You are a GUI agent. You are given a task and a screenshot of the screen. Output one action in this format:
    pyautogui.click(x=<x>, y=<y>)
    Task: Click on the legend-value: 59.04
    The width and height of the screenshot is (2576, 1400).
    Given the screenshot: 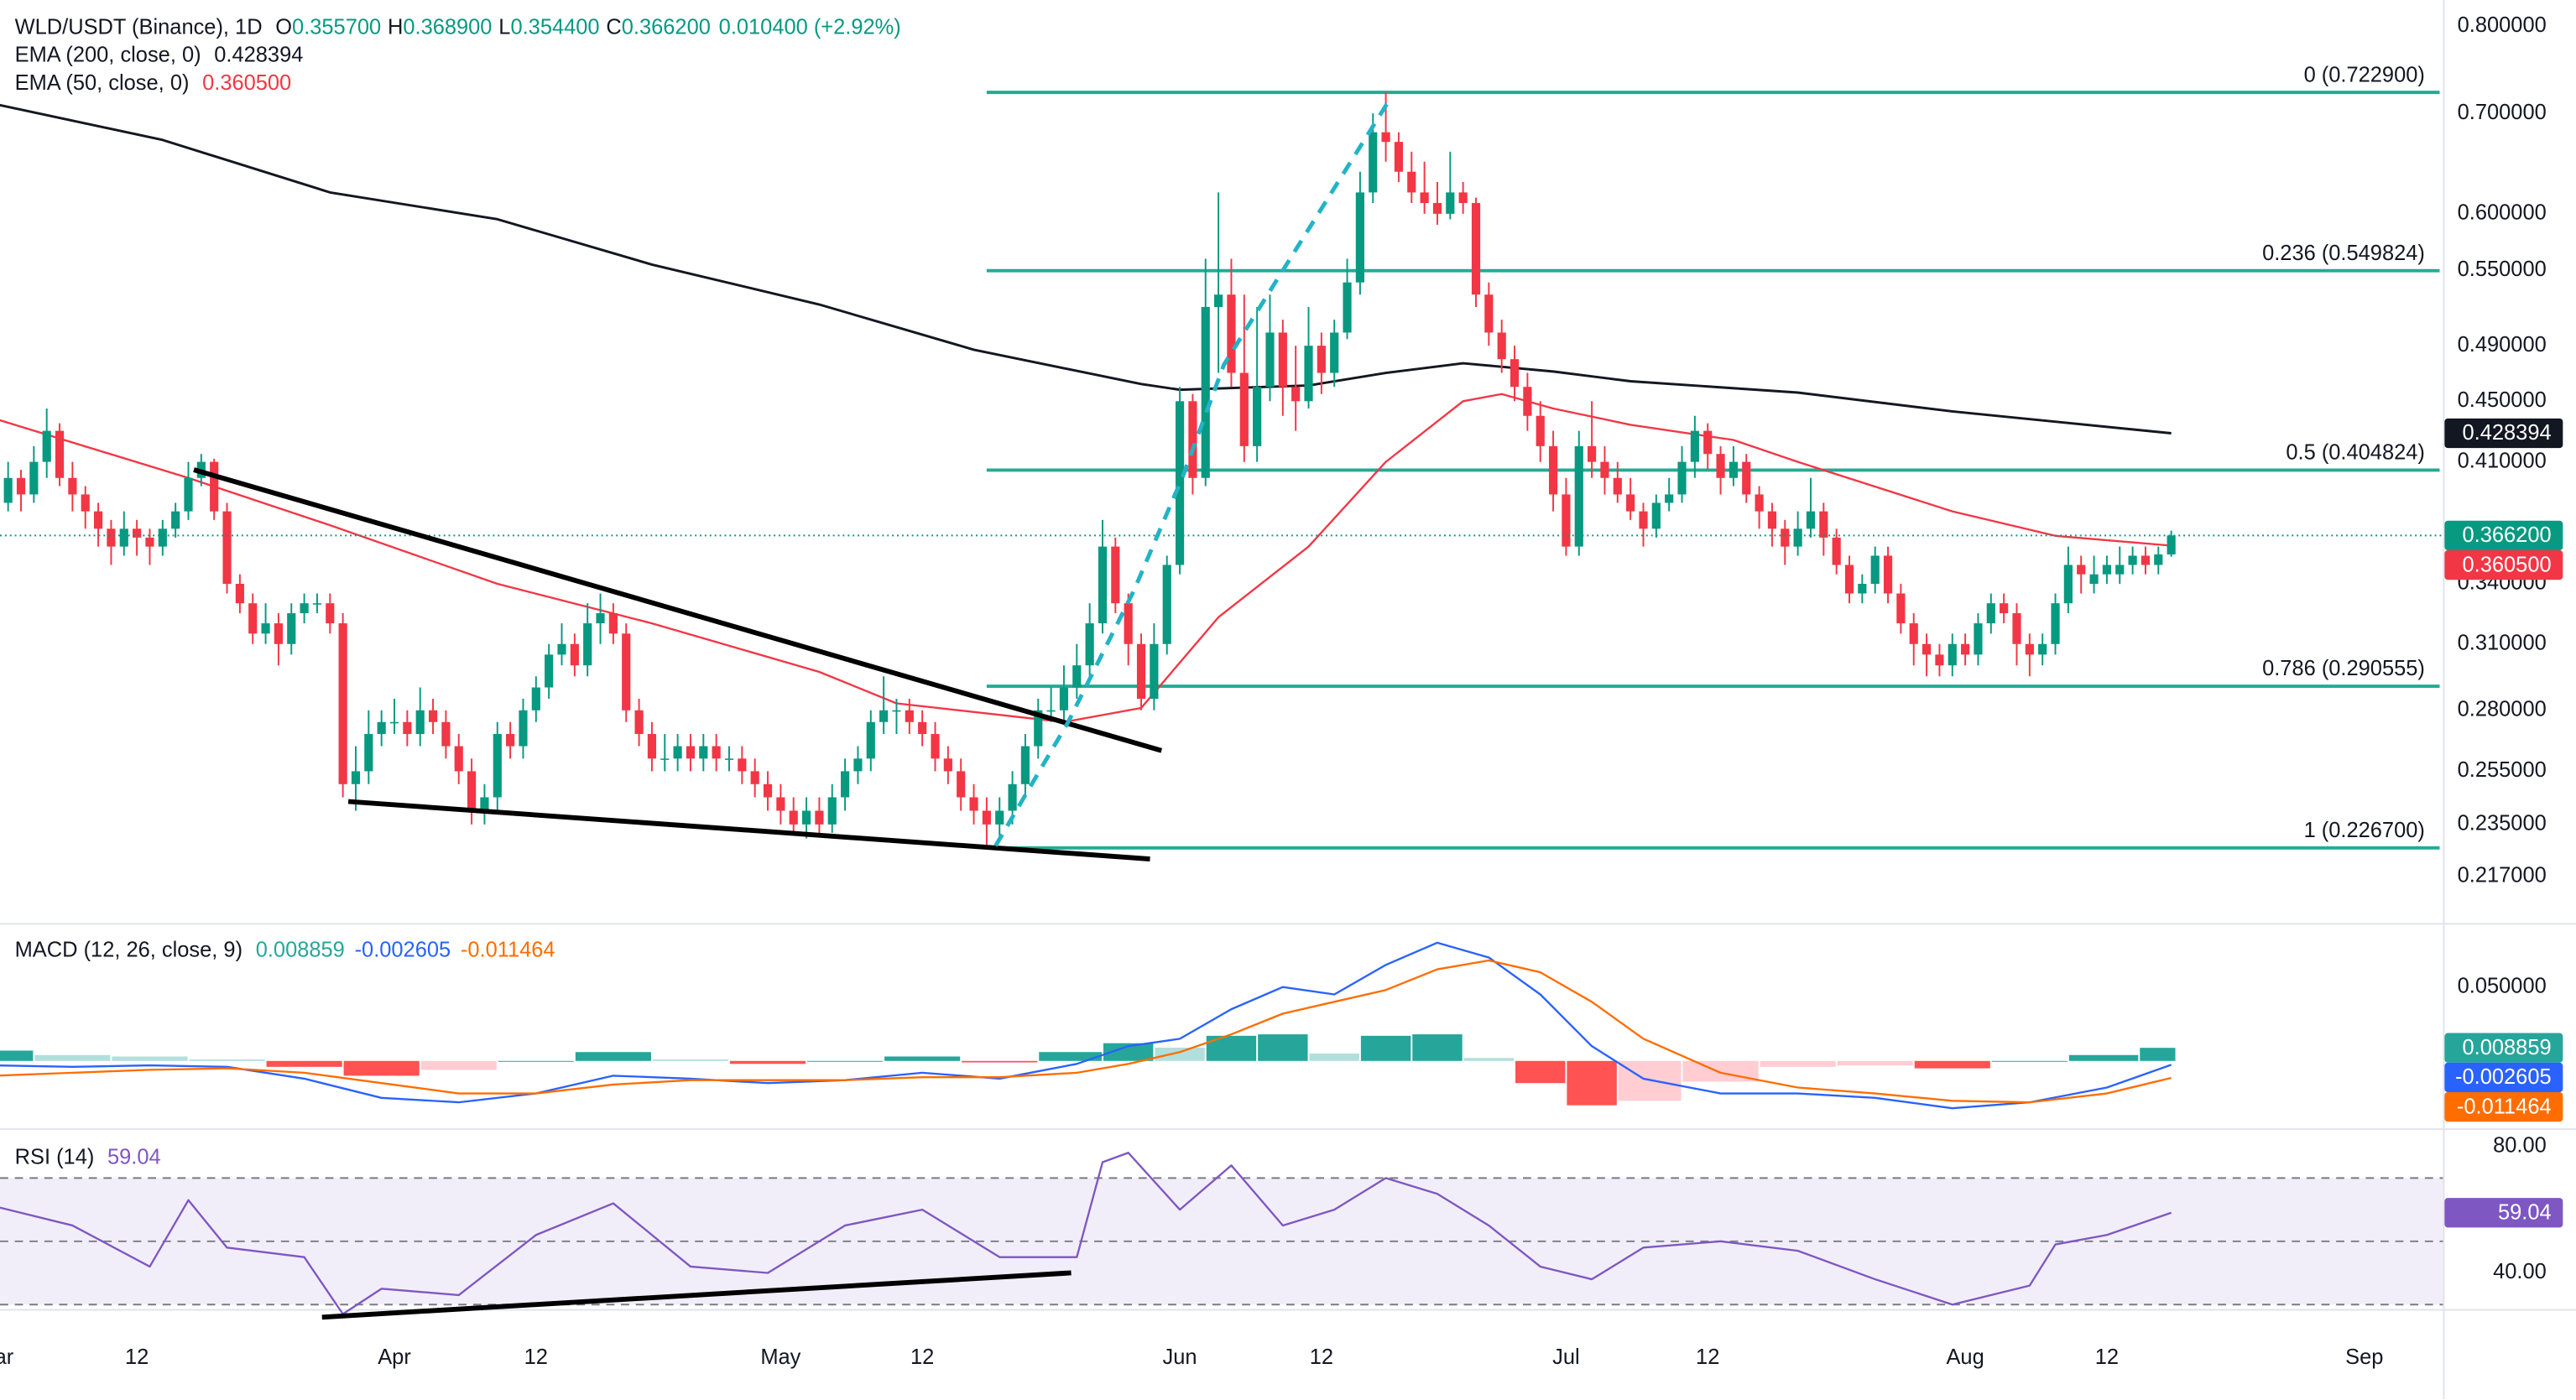 What is the action you would take?
    pyautogui.click(x=134, y=1156)
    